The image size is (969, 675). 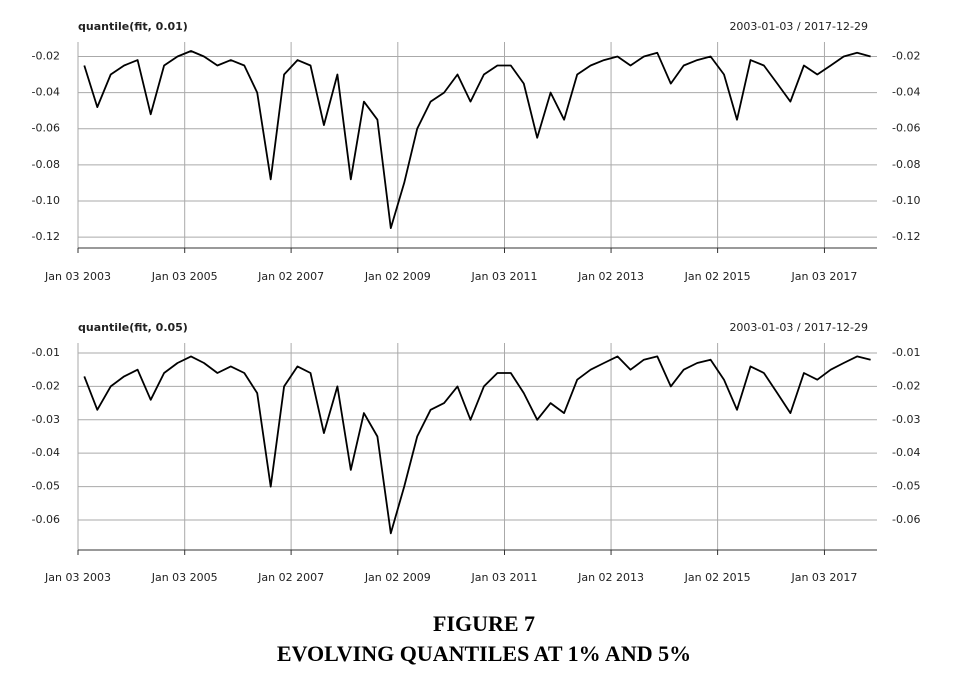 I want to click on y2-tick-label: -0.08, so click(x=906, y=164).